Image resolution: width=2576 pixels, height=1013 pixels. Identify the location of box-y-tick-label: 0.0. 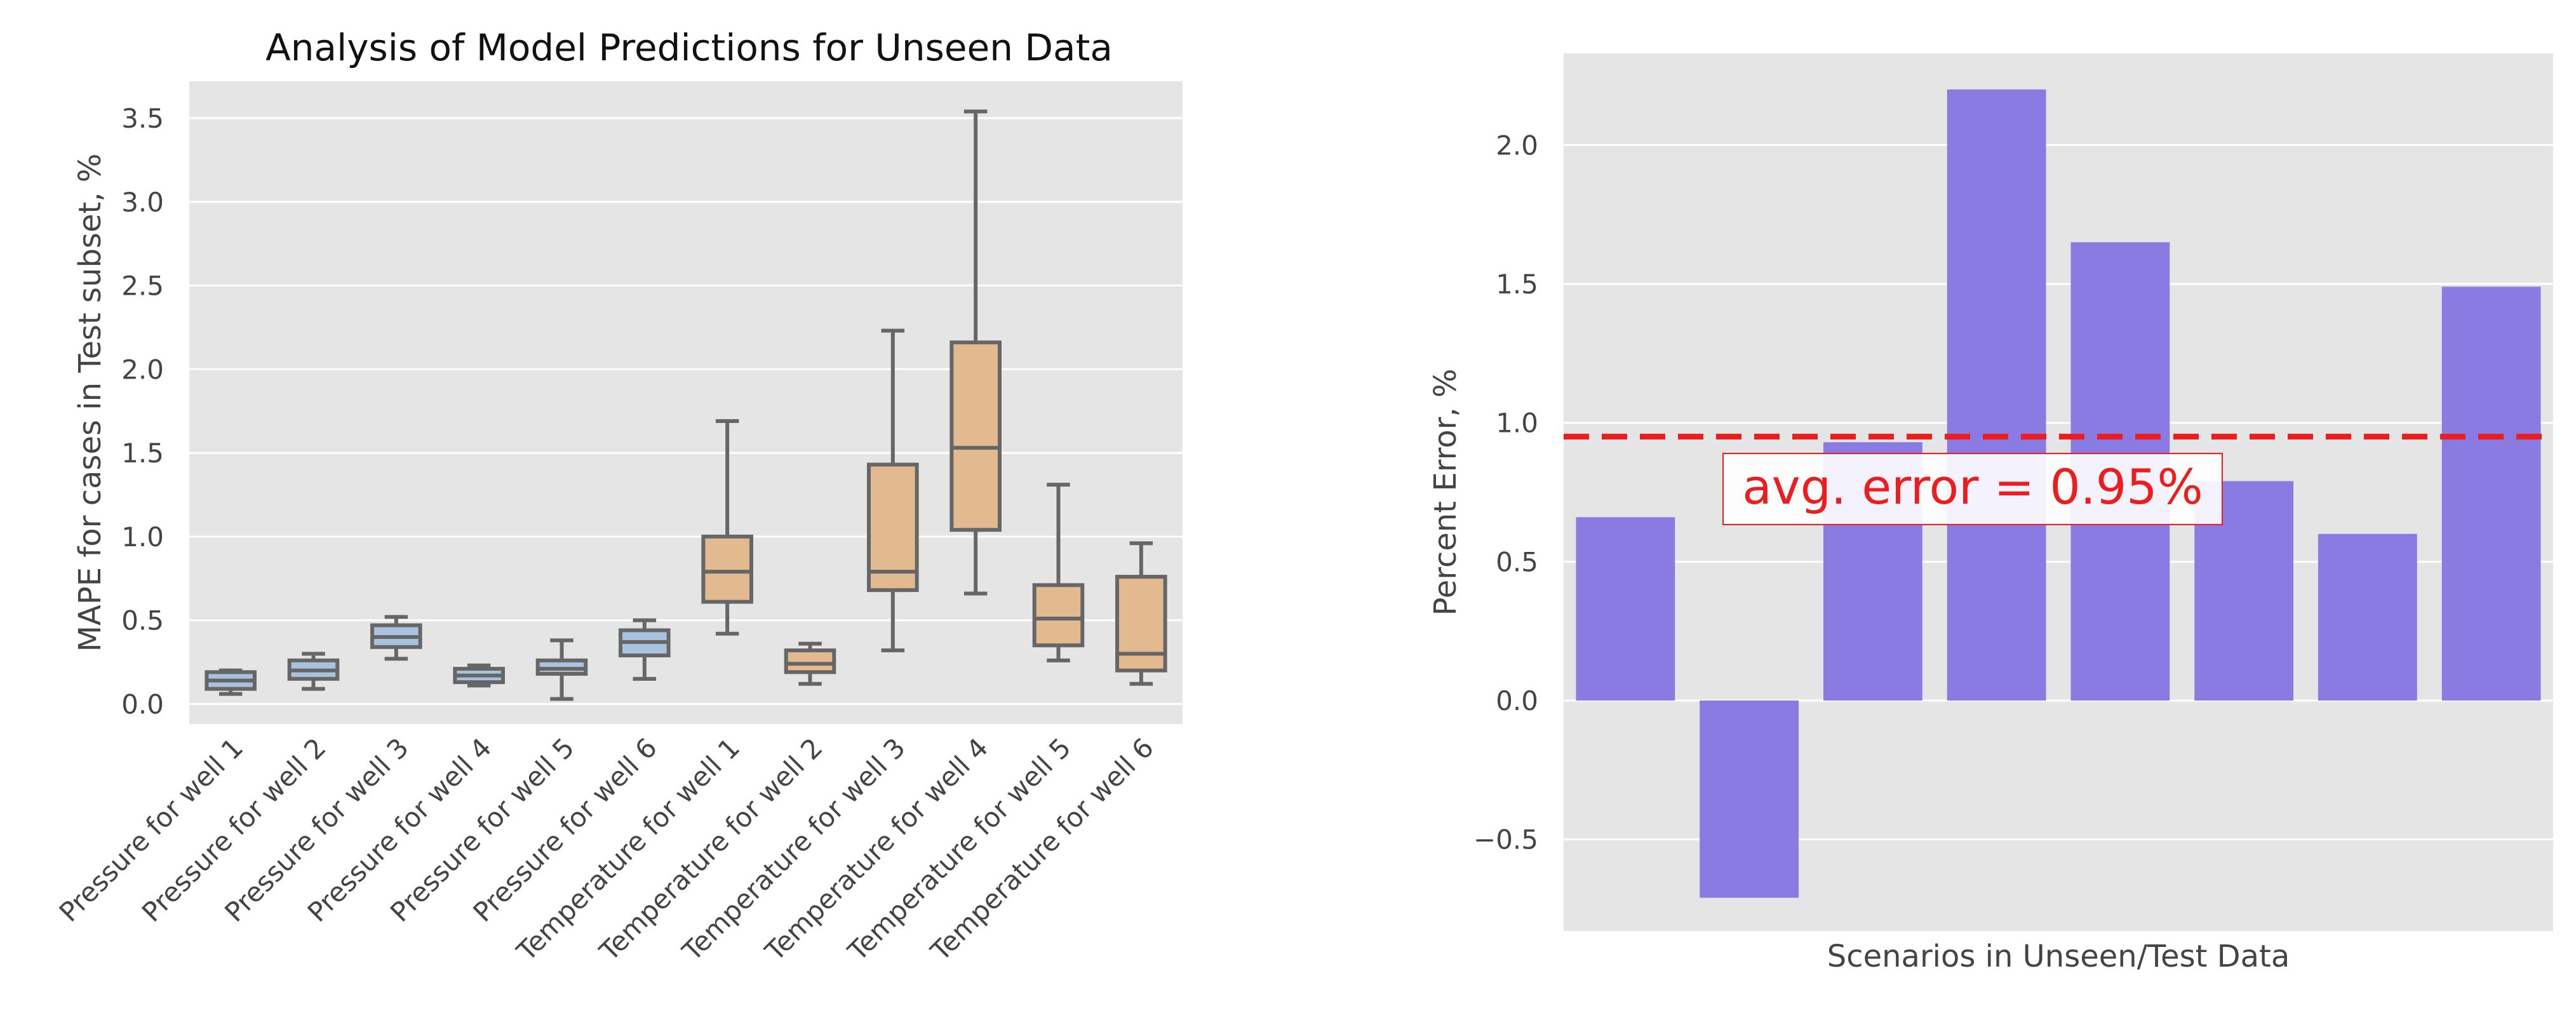
(142, 704).